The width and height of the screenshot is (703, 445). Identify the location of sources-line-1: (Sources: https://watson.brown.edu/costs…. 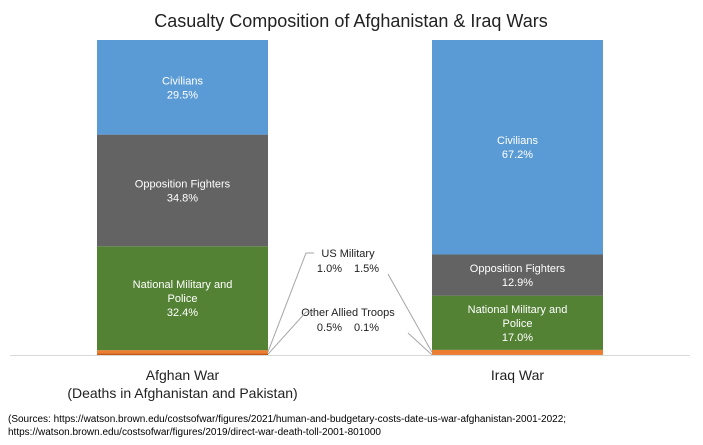
(287, 419).